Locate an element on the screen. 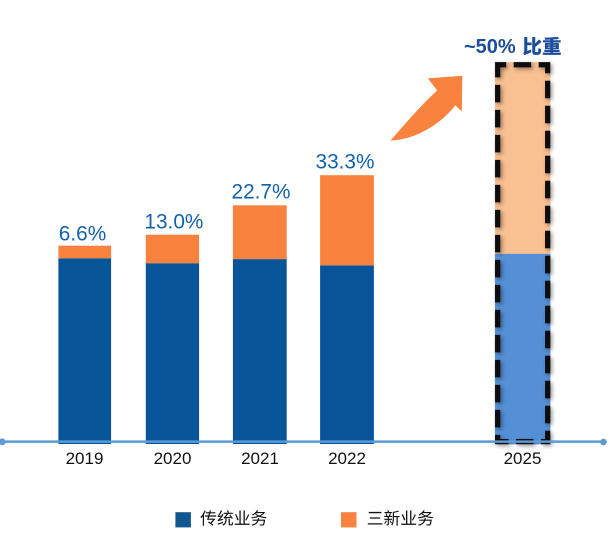 Image resolution: width=615 pixels, height=536 pixels. svg-text: 2021 is located at coordinates (260, 458).